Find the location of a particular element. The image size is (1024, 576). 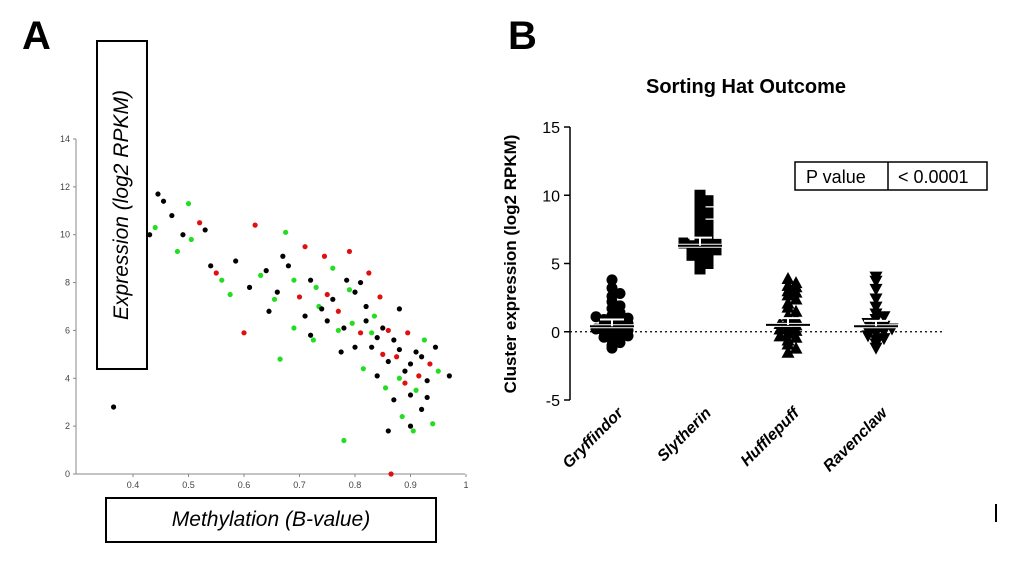

chart-title-b: Sorting Hat Outcome is located at coordinates (746, 87).